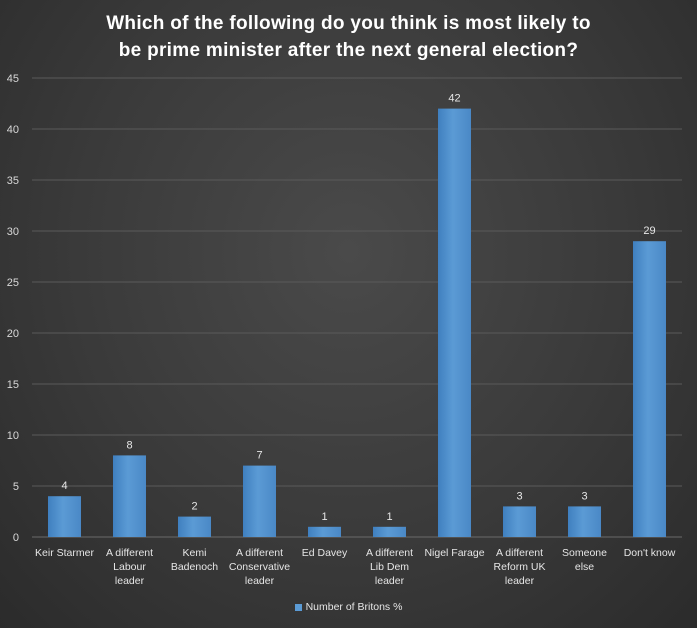 The image size is (697, 628). What do you see at coordinates (129, 567) in the screenshot?
I see `category-label: A different Labour leader` at bounding box center [129, 567].